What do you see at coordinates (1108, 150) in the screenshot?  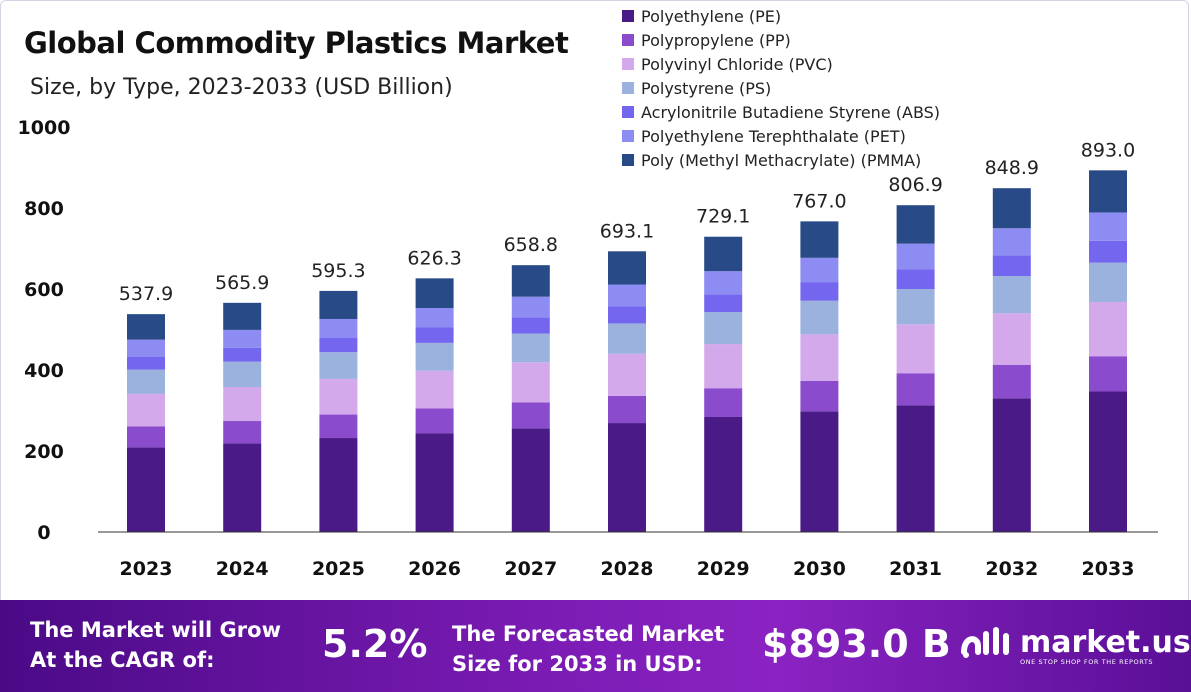 I see `bar-total-label: 893.0` at bounding box center [1108, 150].